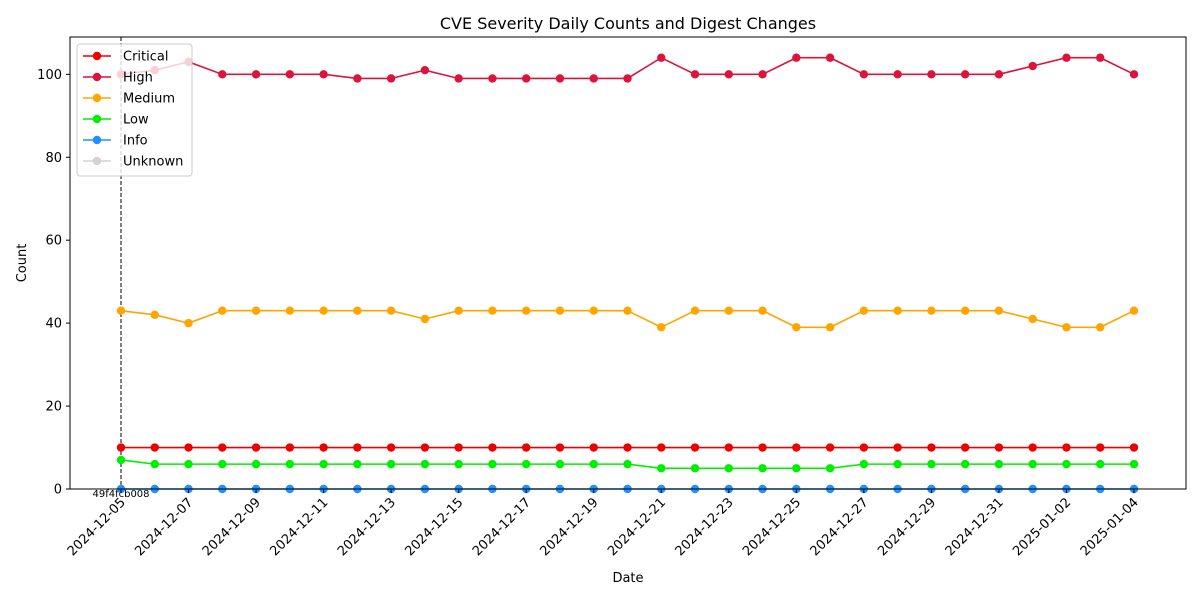  Describe the element at coordinates (49, 75) in the screenshot. I see `y-tick-label: 100` at that location.